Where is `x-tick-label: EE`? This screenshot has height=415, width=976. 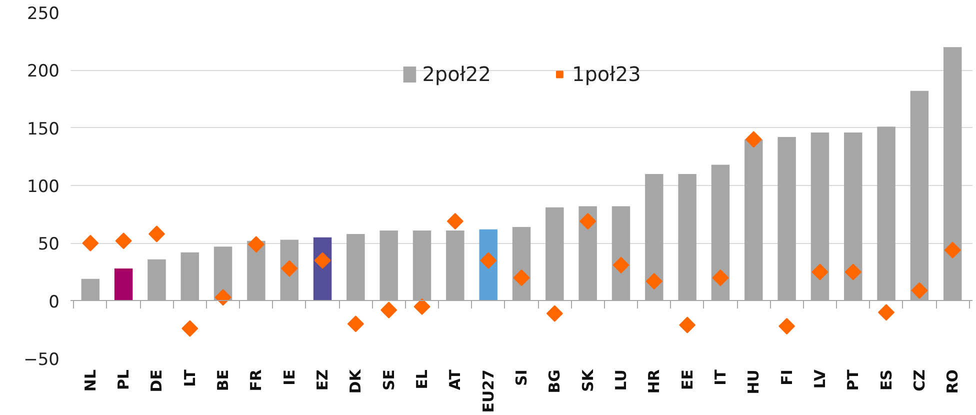
x-tick-label: EE is located at coordinates (687, 379).